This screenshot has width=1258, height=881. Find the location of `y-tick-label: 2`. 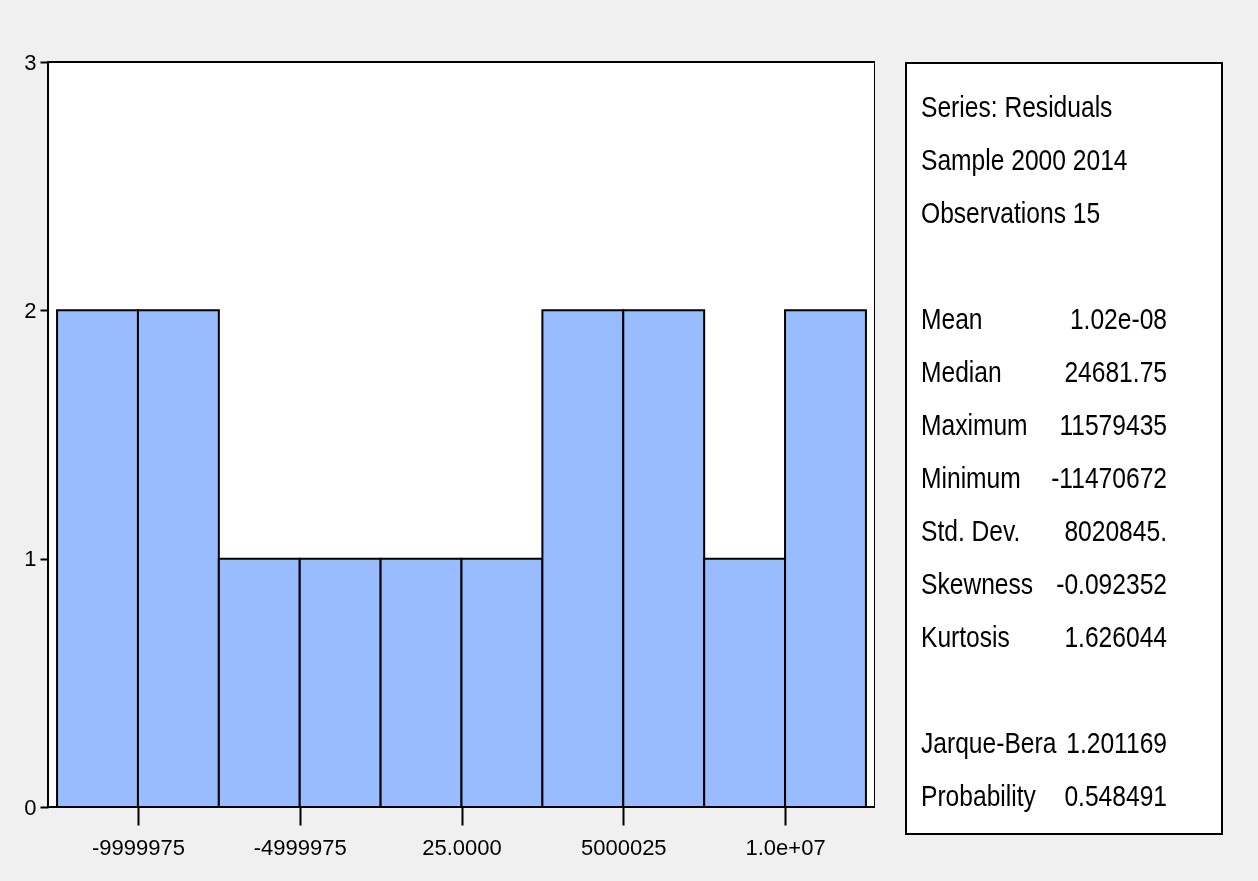

y-tick-label: 2 is located at coordinates (30, 310).